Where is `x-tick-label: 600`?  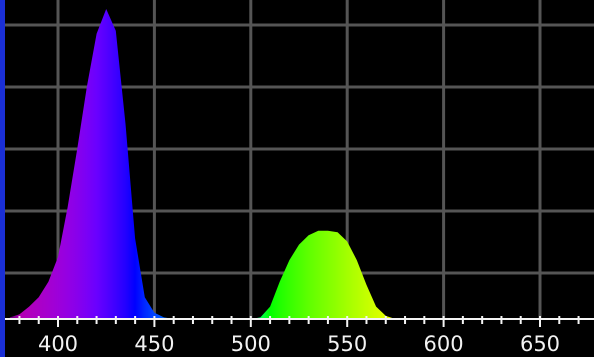
x-tick-label: 600 is located at coordinates (444, 344).